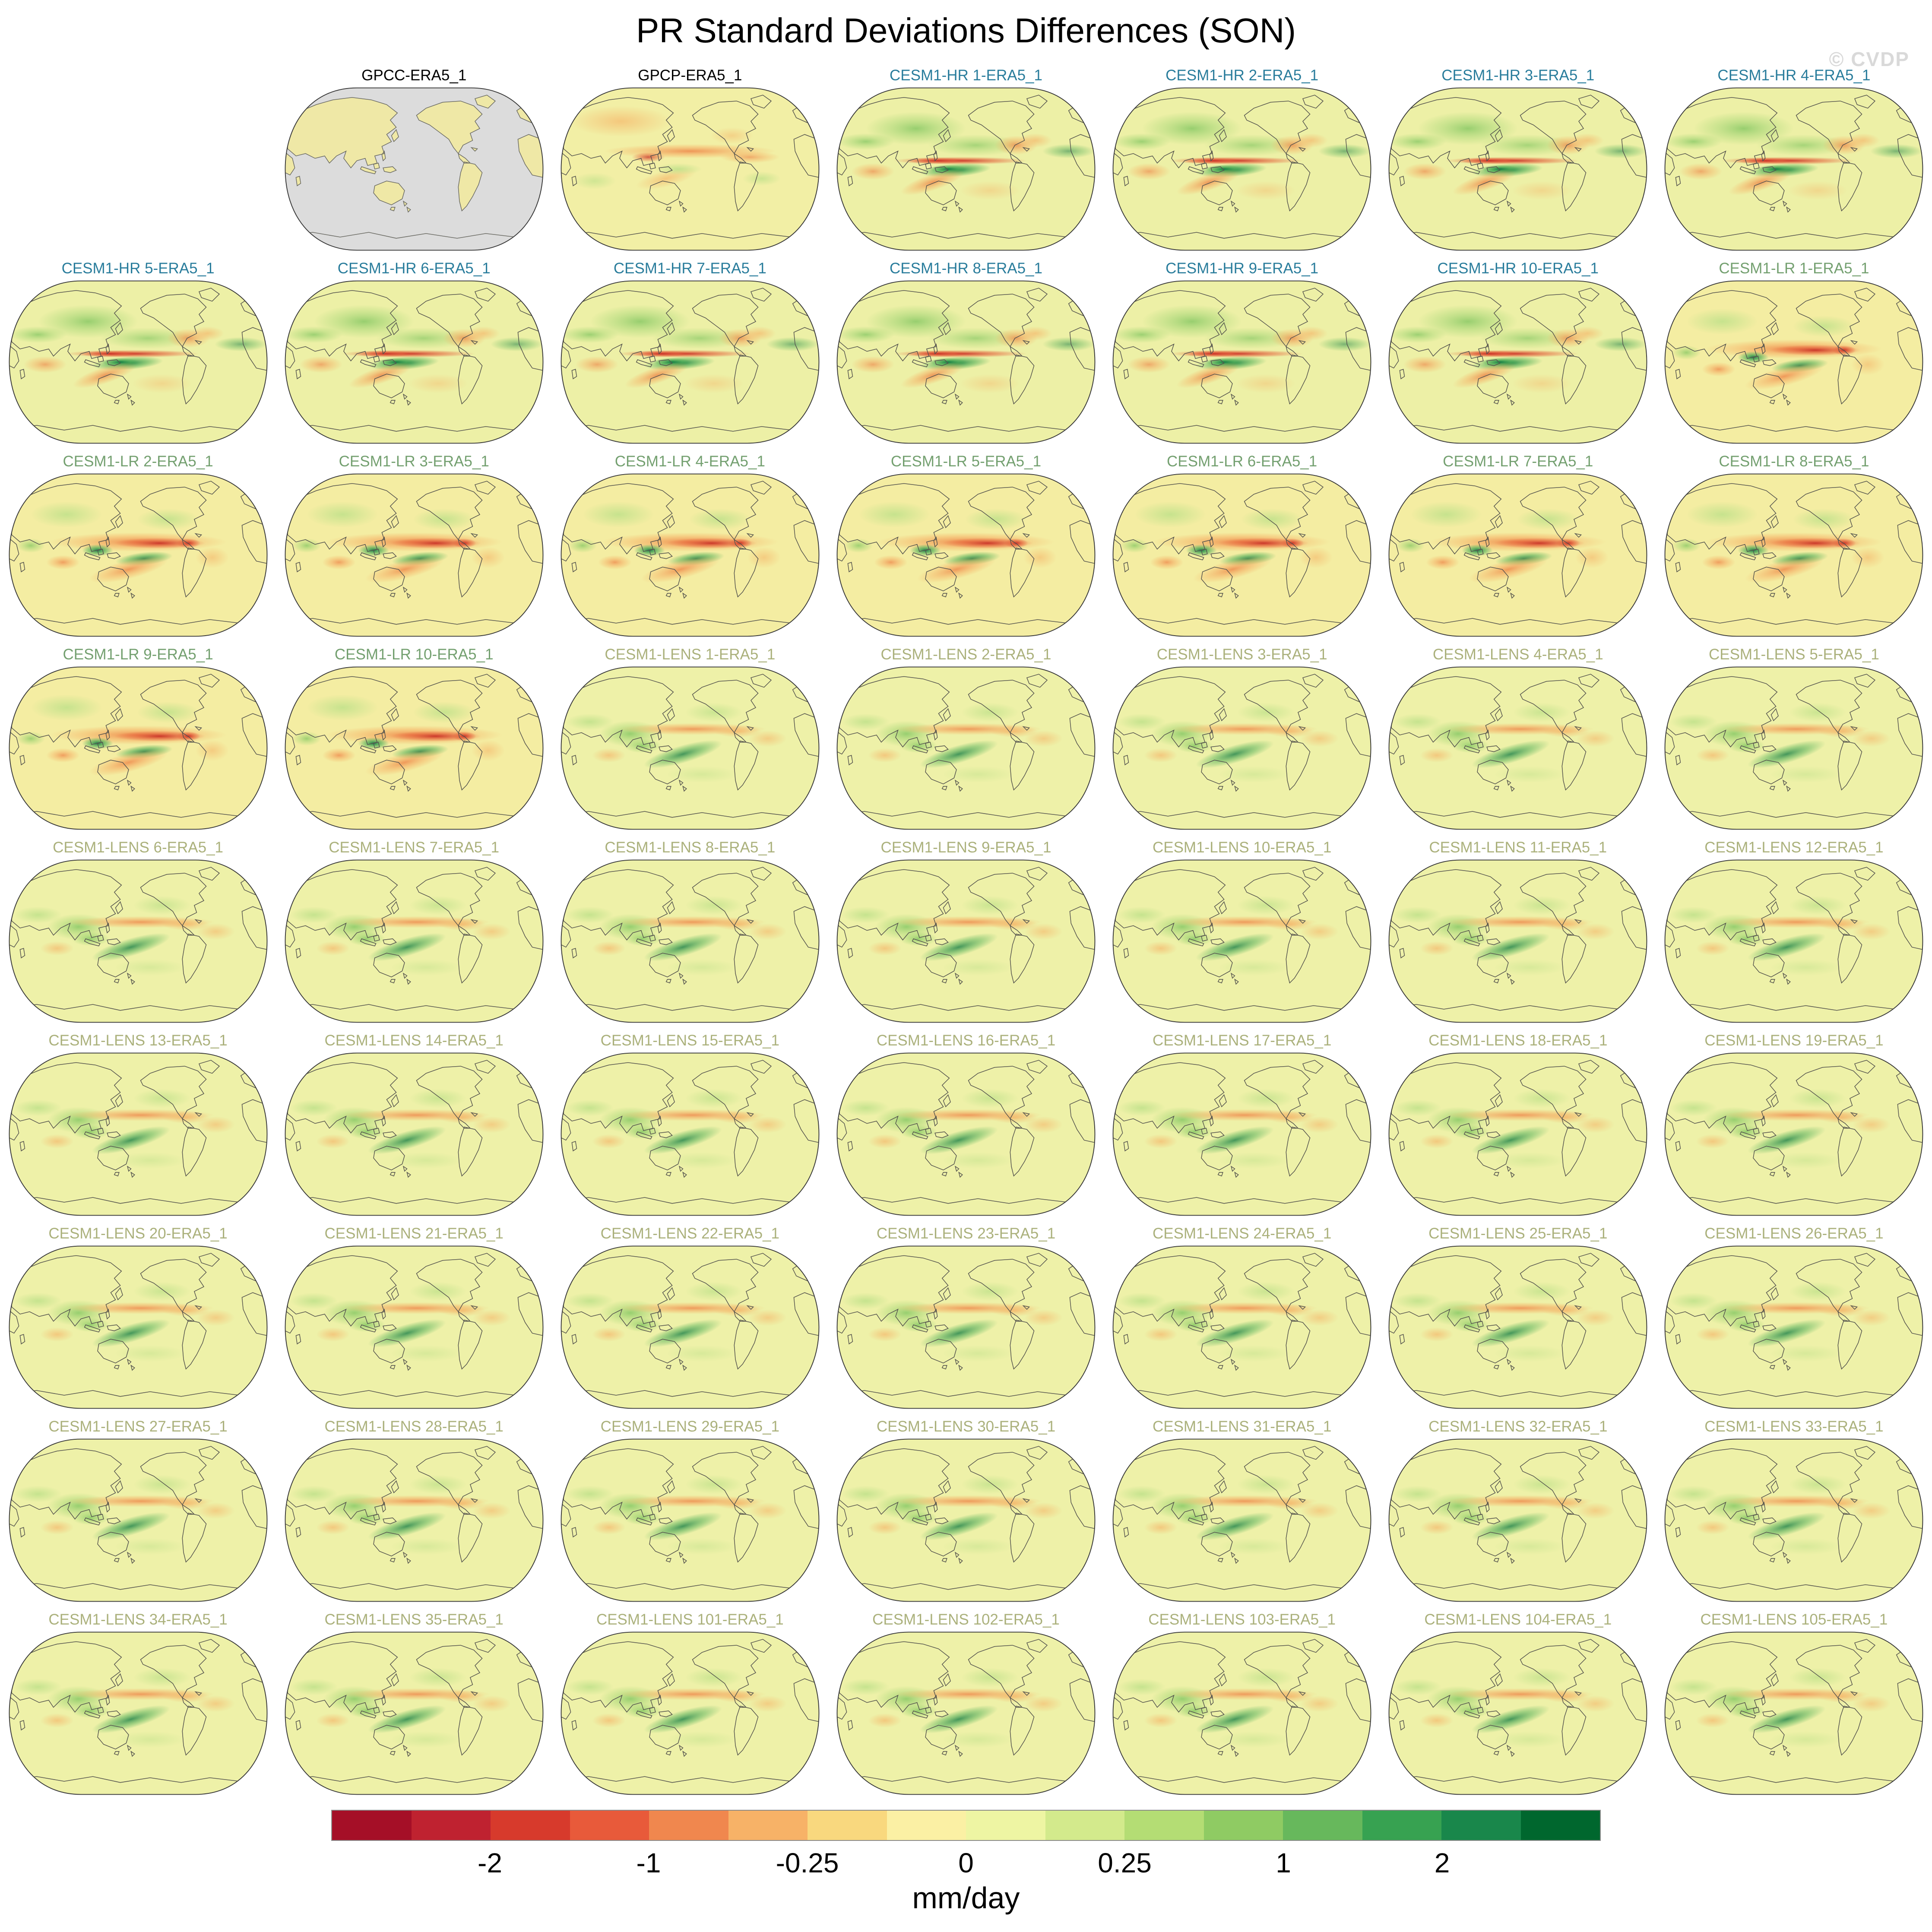 The width and height of the screenshot is (1932, 1932). Describe the element at coordinates (1242, 1041) in the screenshot. I see `map-panel-label: CESM1-LENS 17-ERA5_1` at that location.